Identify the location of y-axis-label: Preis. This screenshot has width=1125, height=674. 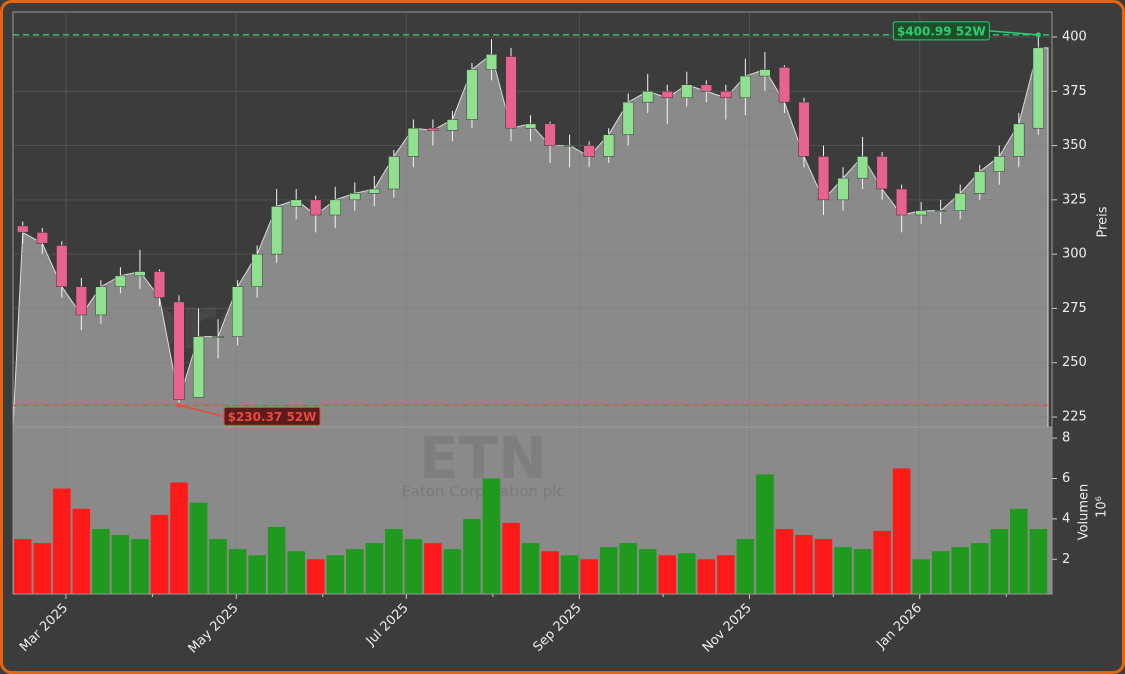
(1103, 221).